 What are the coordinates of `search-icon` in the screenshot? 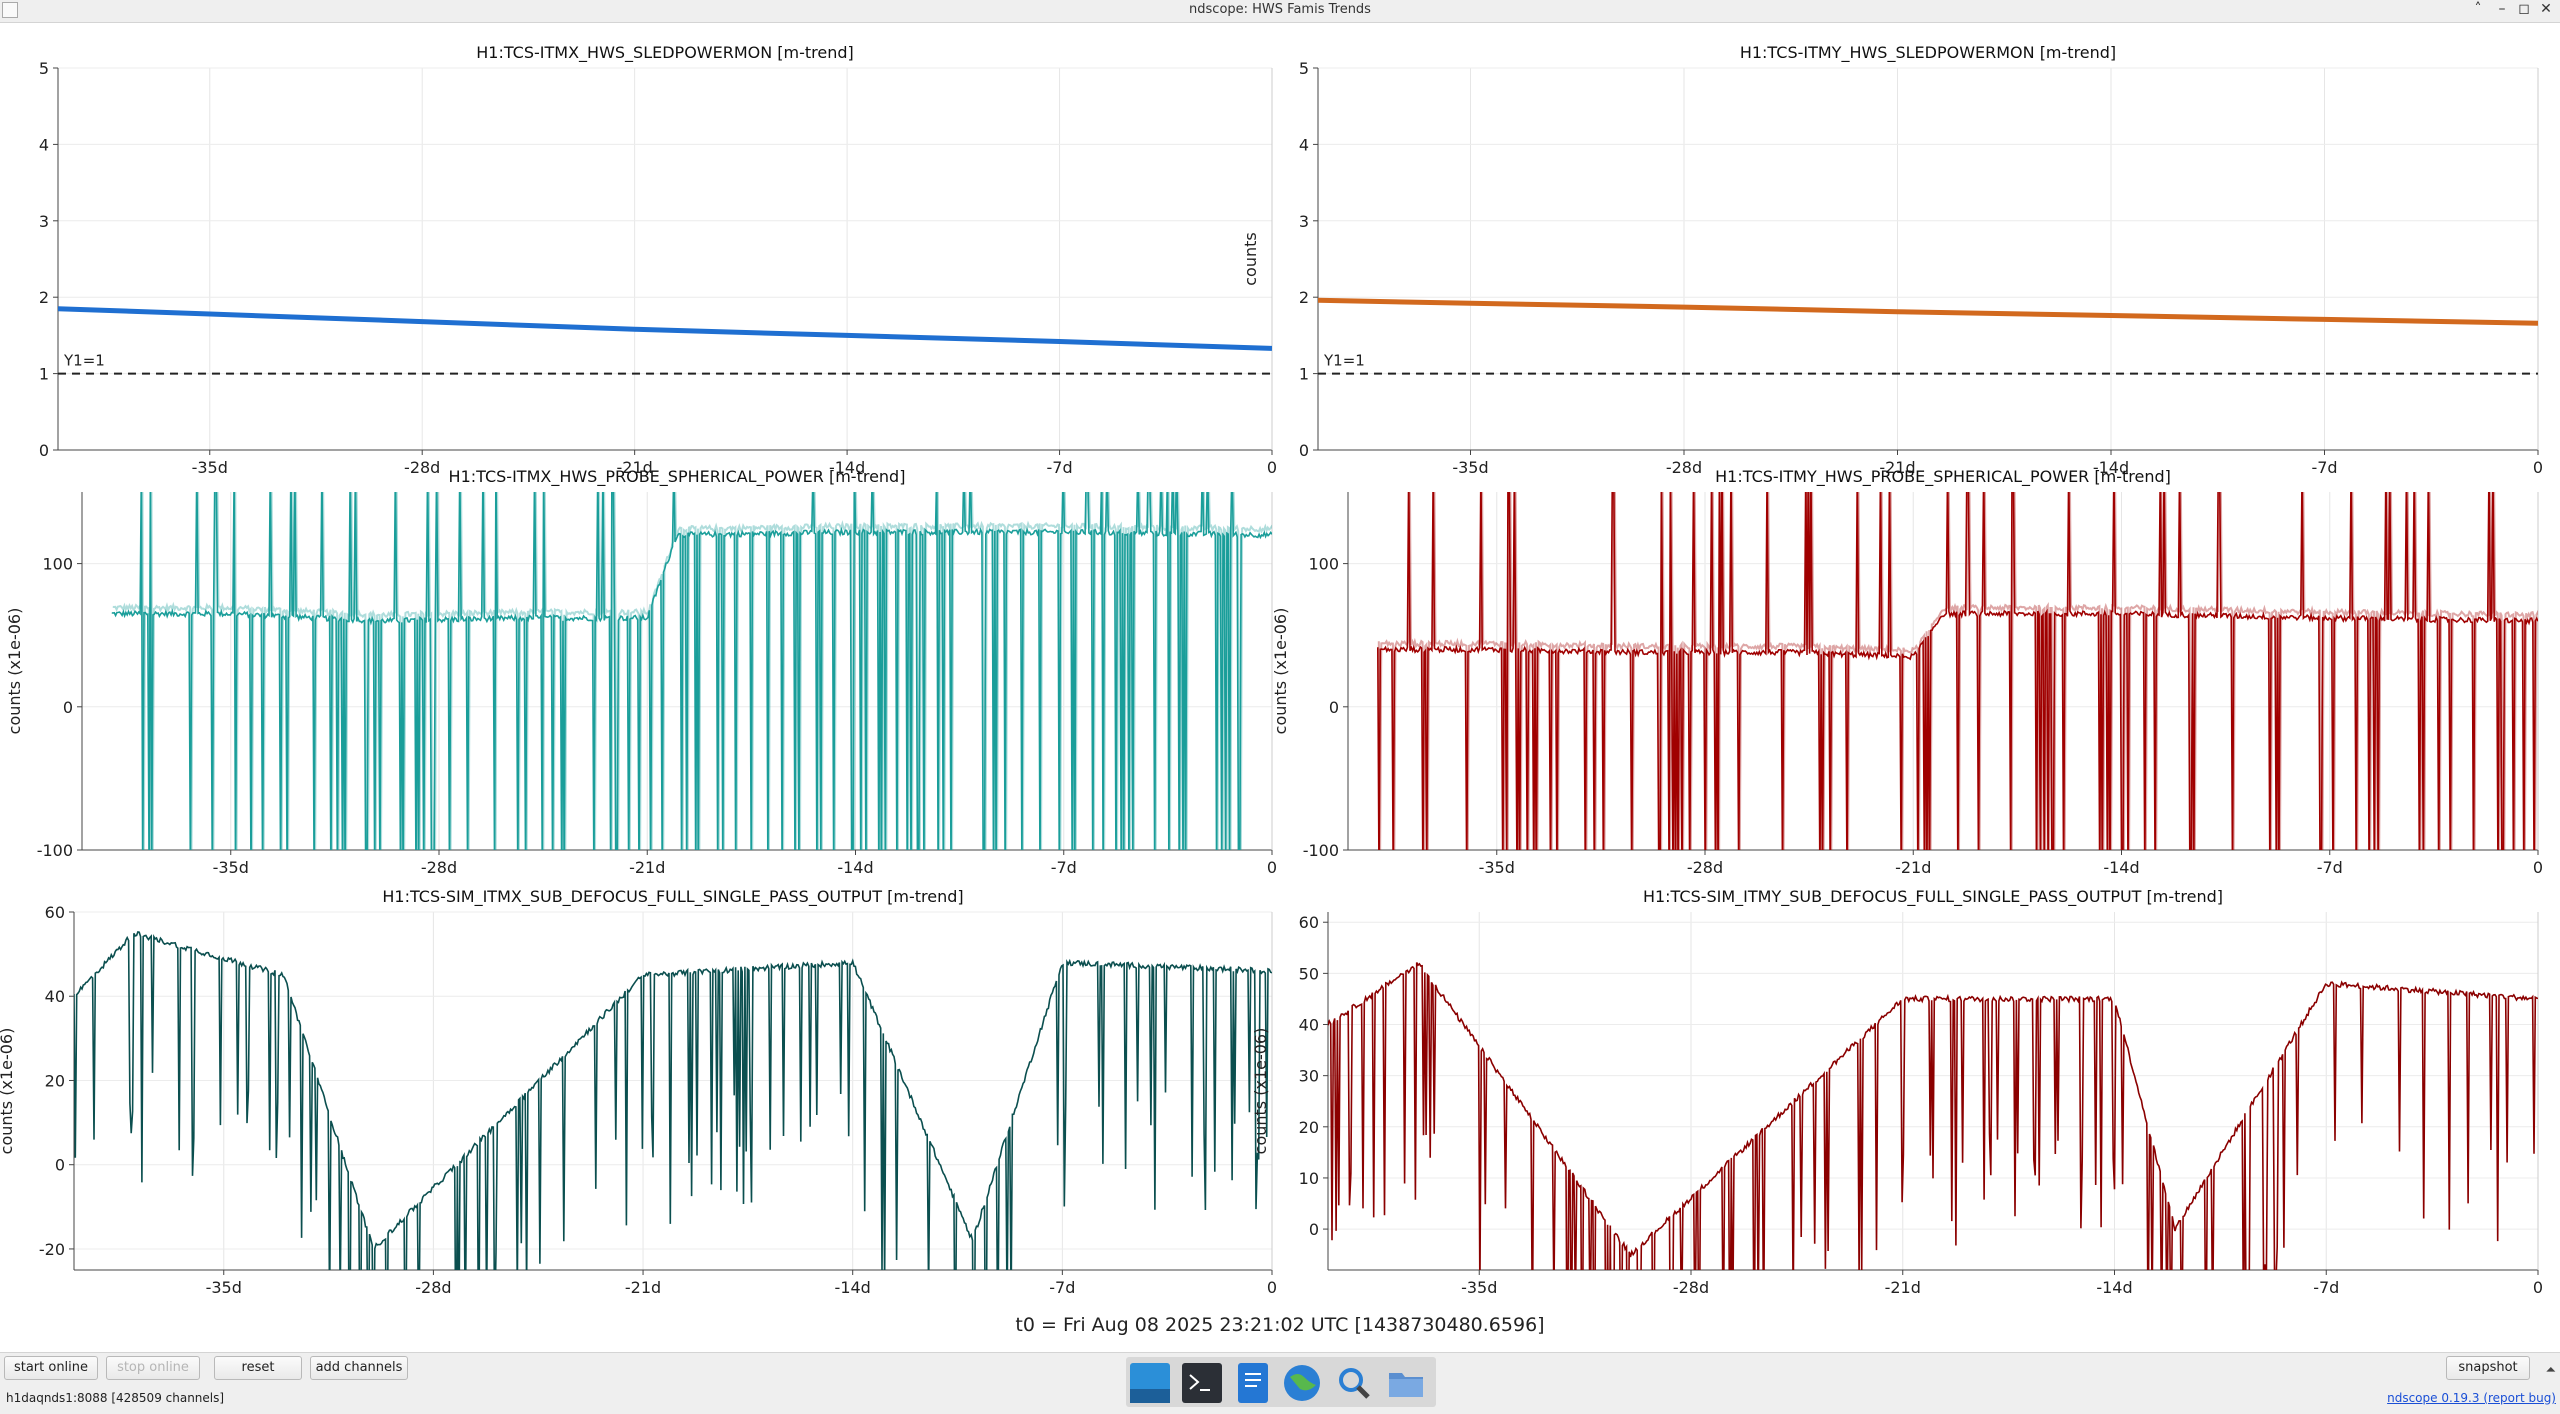 It's located at (1354, 1383).